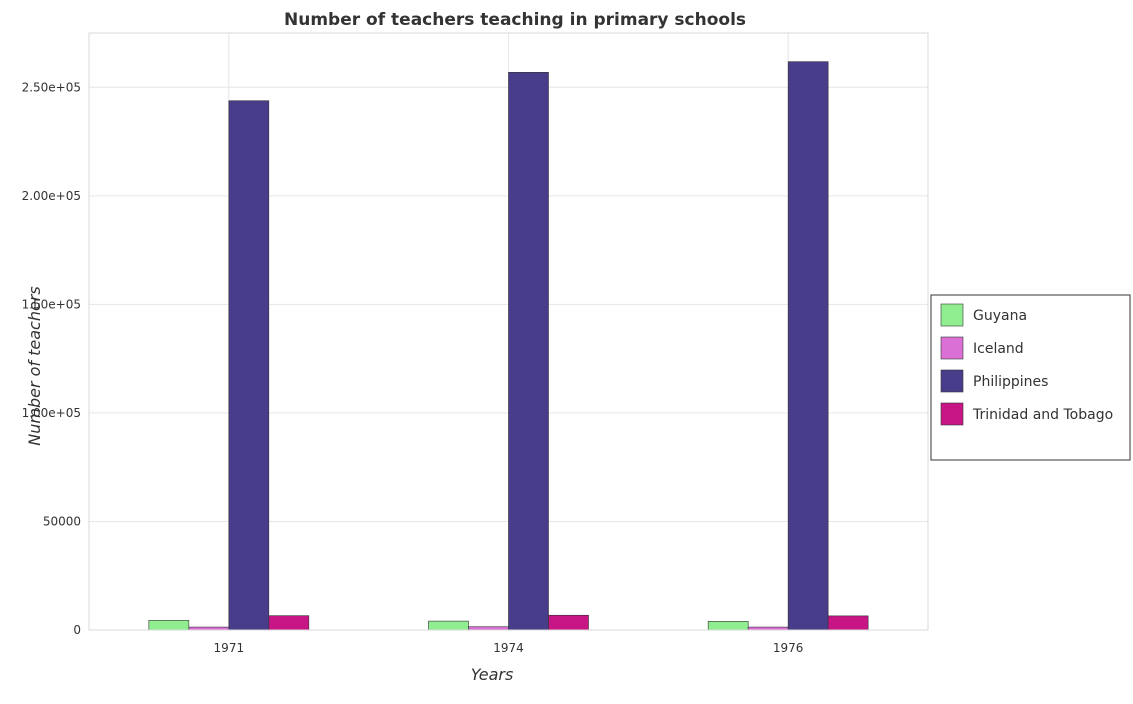  Describe the element at coordinates (788, 648) in the screenshot. I see `x-tick-label: 1976` at that location.